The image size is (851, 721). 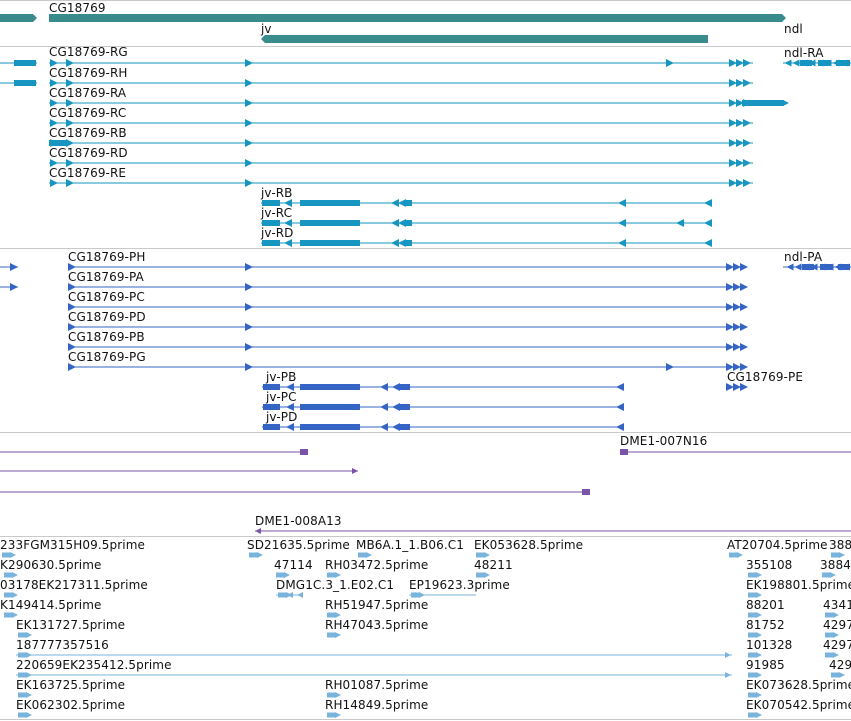 What do you see at coordinates (277, 213) in the screenshot?
I see `transcript-label: jv-RC` at bounding box center [277, 213].